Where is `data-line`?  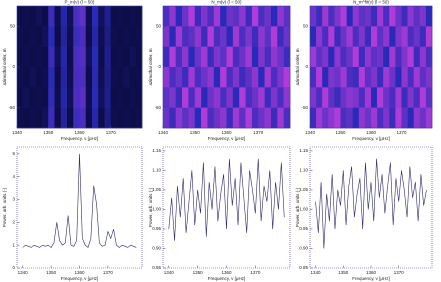 data-line is located at coordinates (371, 203).